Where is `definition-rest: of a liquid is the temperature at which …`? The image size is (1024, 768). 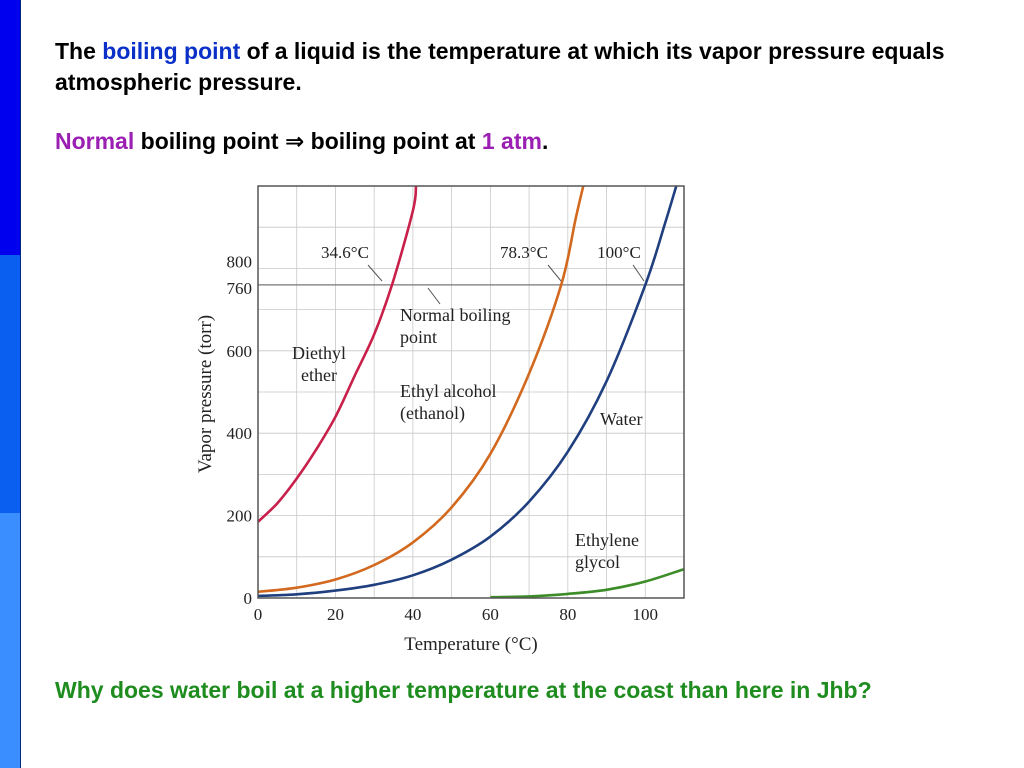
definition-rest: of a liquid is the temperature at which … is located at coordinates (500, 66).